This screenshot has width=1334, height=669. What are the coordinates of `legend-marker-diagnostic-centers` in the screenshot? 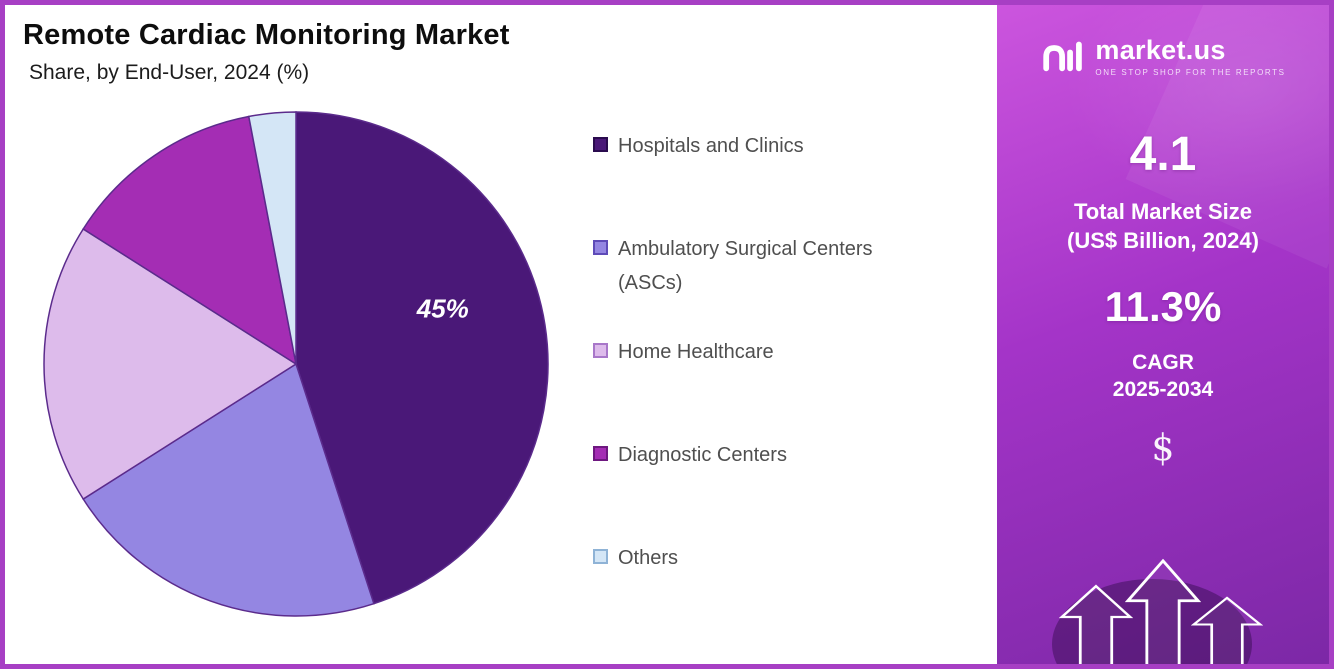 It's located at (600, 453).